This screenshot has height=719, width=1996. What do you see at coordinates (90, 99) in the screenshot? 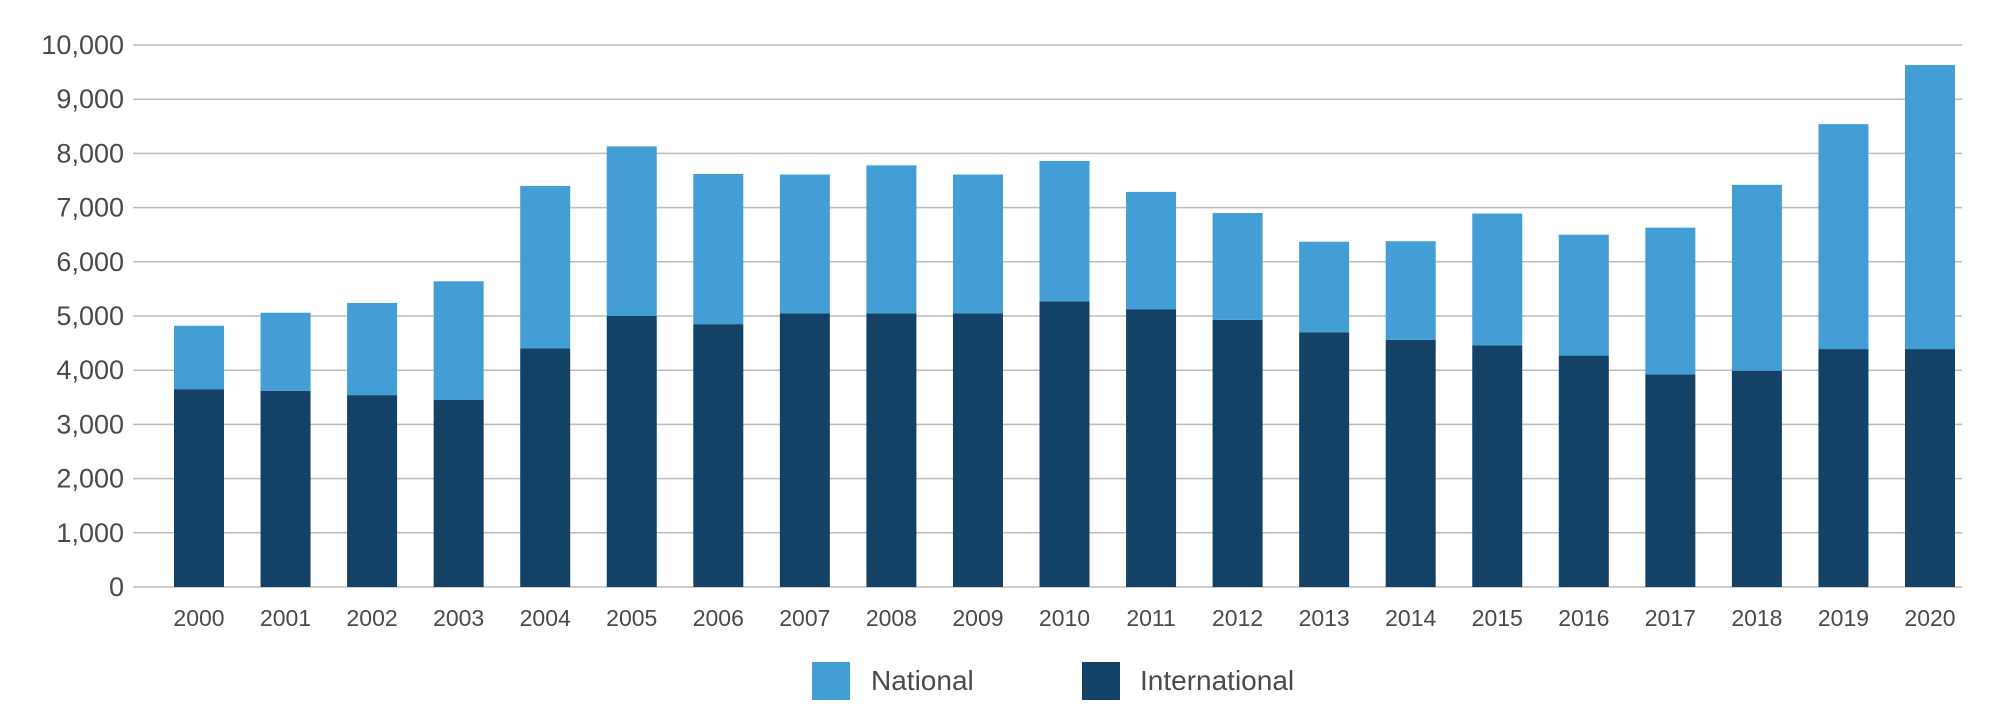
I see `y-tick-label: 9,000` at bounding box center [90, 99].